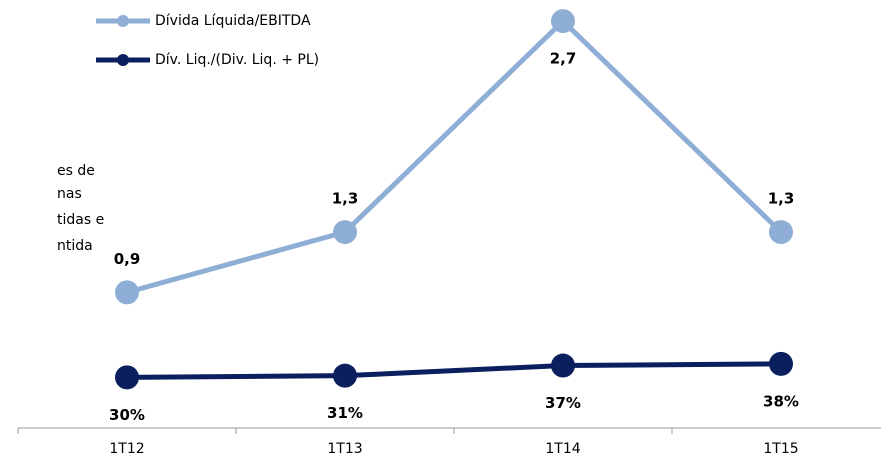 This screenshot has height=458, width=881. What do you see at coordinates (562, 449) in the screenshot?
I see `x-tick-label: 1T14` at bounding box center [562, 449].